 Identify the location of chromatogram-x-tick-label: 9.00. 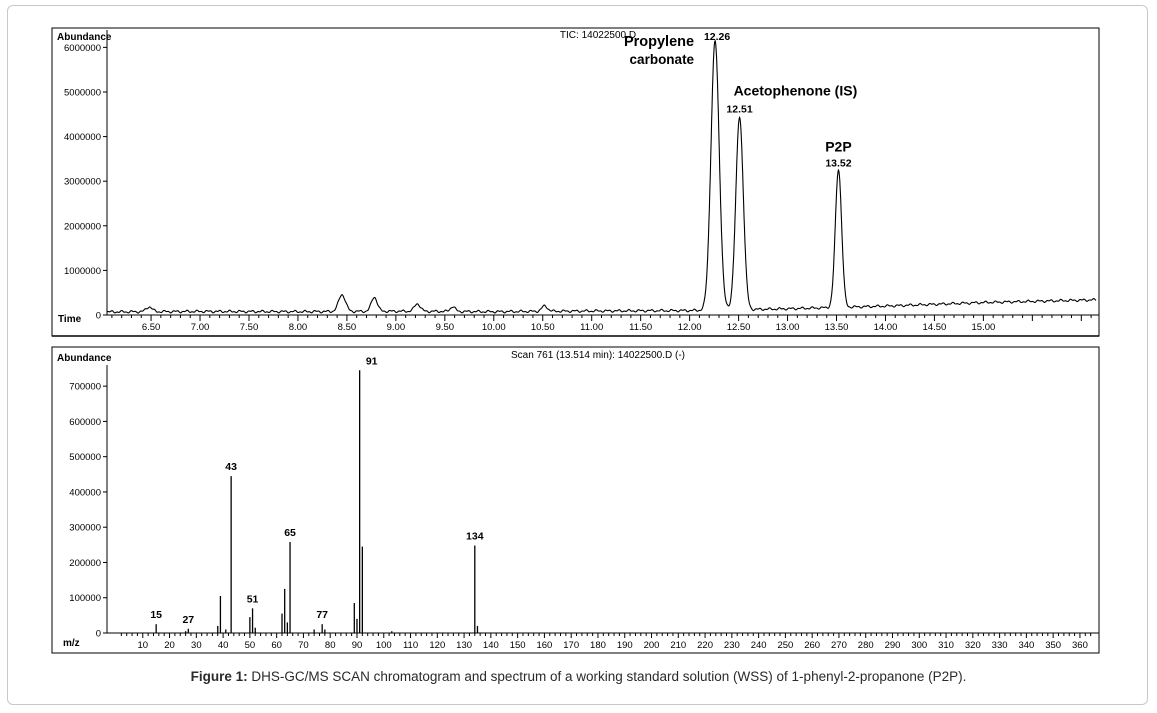
(396, 327).